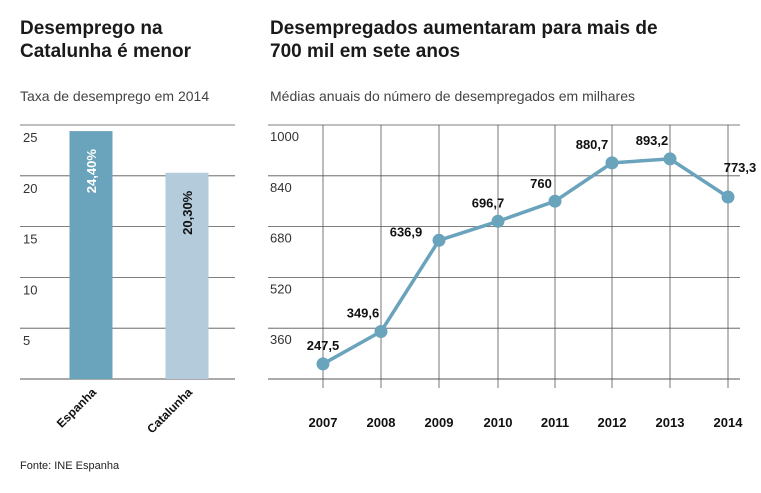  I want to click on line-y-tick-label: 680, so click(281, 238).